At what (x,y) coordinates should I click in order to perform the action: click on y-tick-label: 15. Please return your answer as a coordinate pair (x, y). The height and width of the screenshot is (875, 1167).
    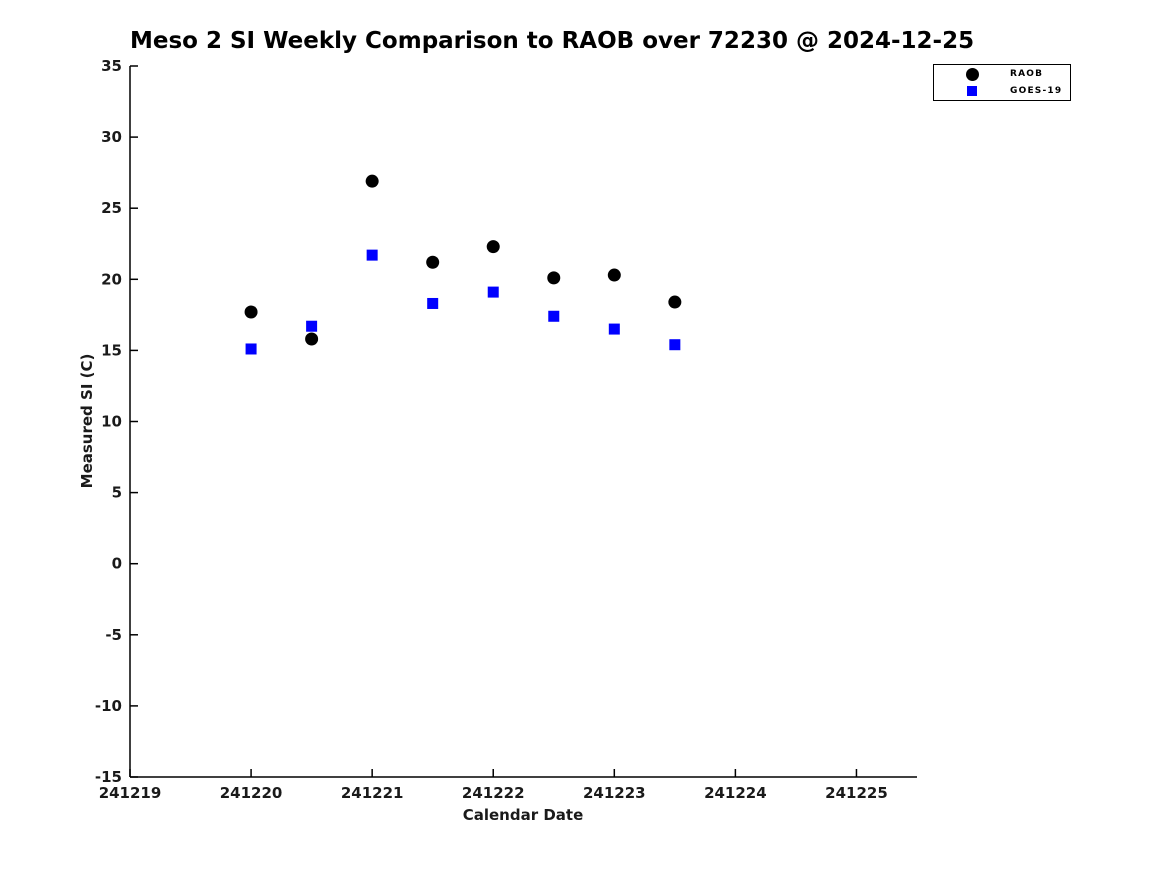
    Looking at the image, I should click on (111, 350).